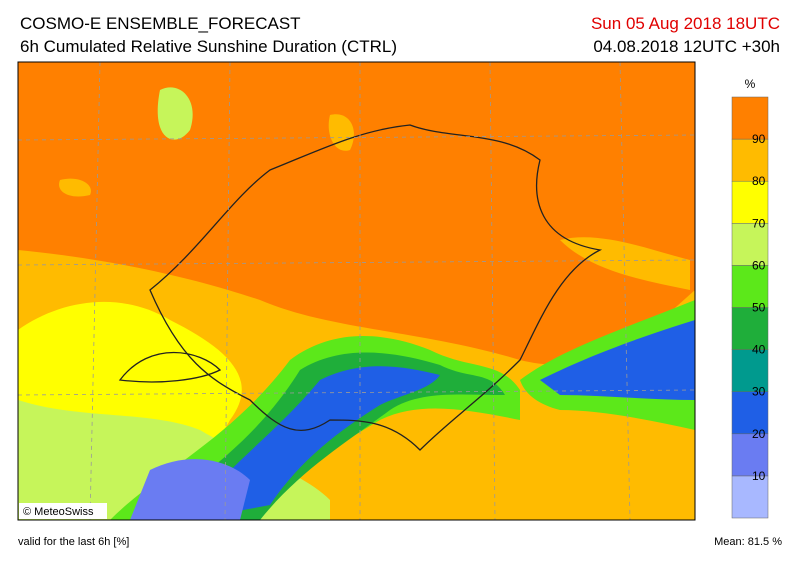 The image size is (800, 567). What do you see at coordinates (73, 542) in the screenshot?
I see `footer-note: valid for the last 6h [%]` at bounding box center [73, 542].